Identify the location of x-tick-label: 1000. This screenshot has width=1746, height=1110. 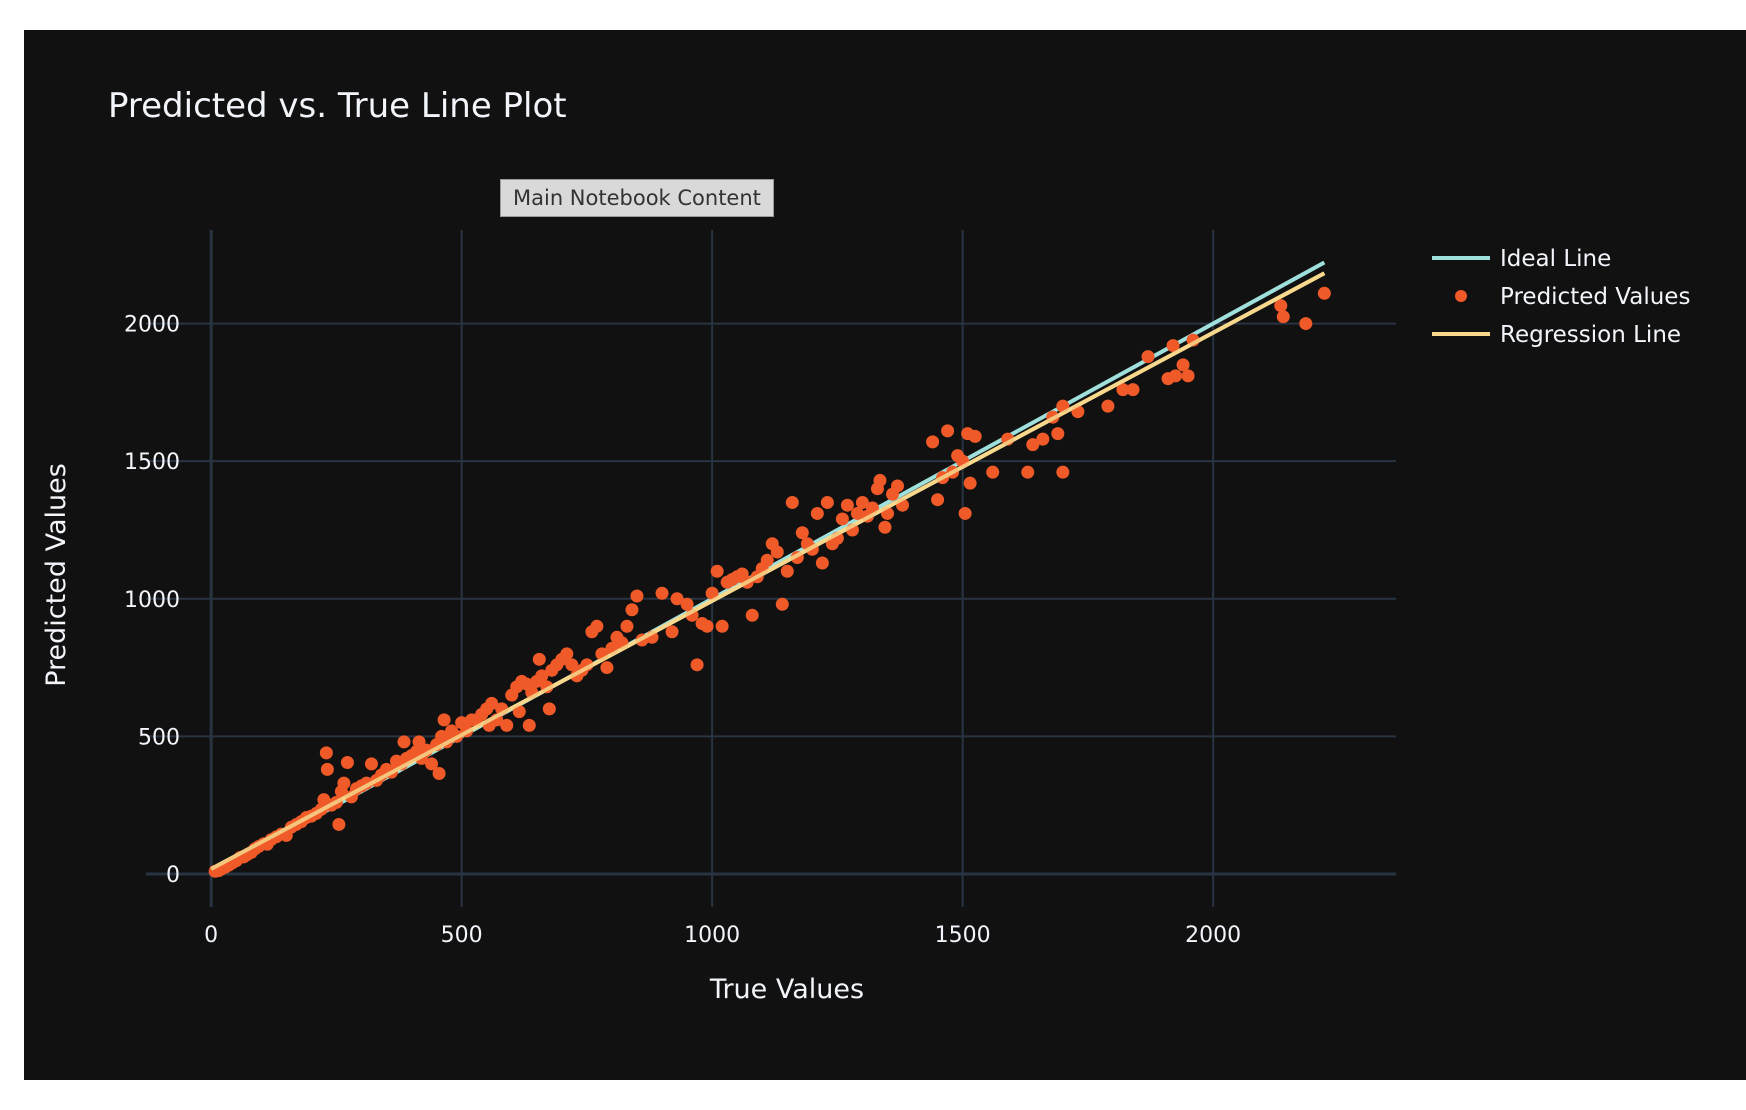
(712, 935).